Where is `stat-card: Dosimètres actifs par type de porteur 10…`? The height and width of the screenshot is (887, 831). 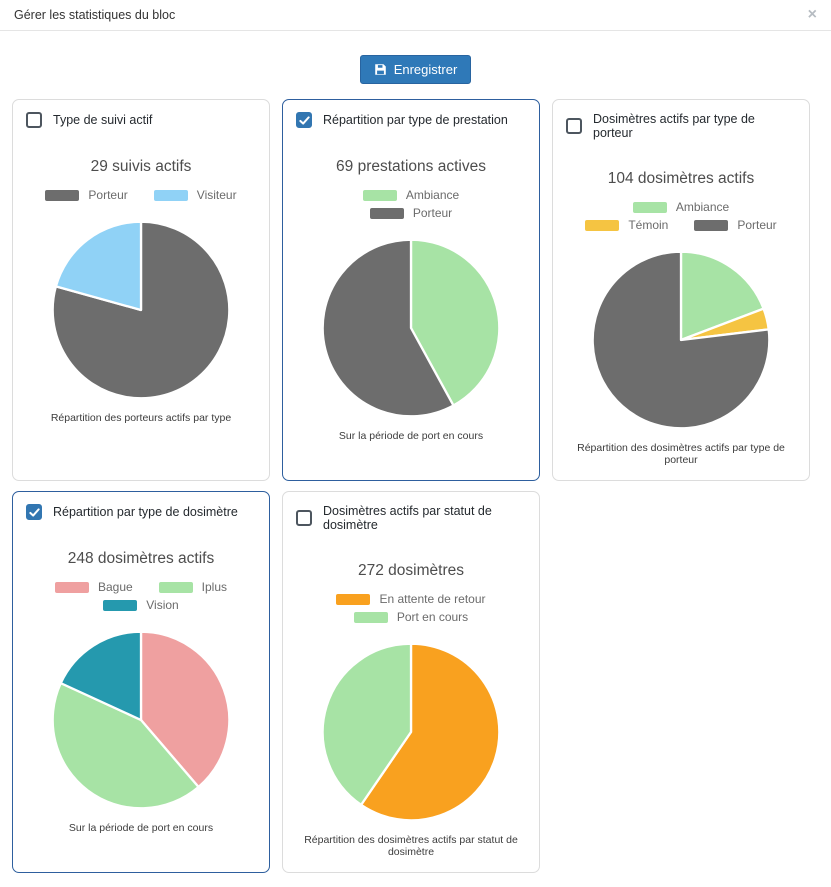
stat-card: Dosimètres actifs par type de porteur 10… is located at coordinates (681, 290).